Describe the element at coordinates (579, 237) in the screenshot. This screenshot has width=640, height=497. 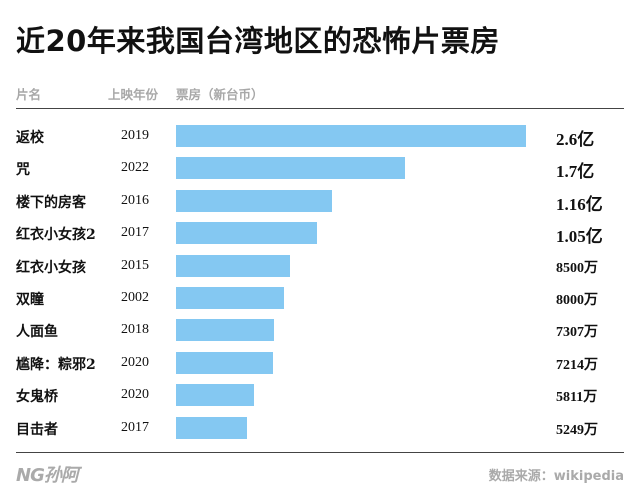
I see `data-label: 1.05亿` at that location.